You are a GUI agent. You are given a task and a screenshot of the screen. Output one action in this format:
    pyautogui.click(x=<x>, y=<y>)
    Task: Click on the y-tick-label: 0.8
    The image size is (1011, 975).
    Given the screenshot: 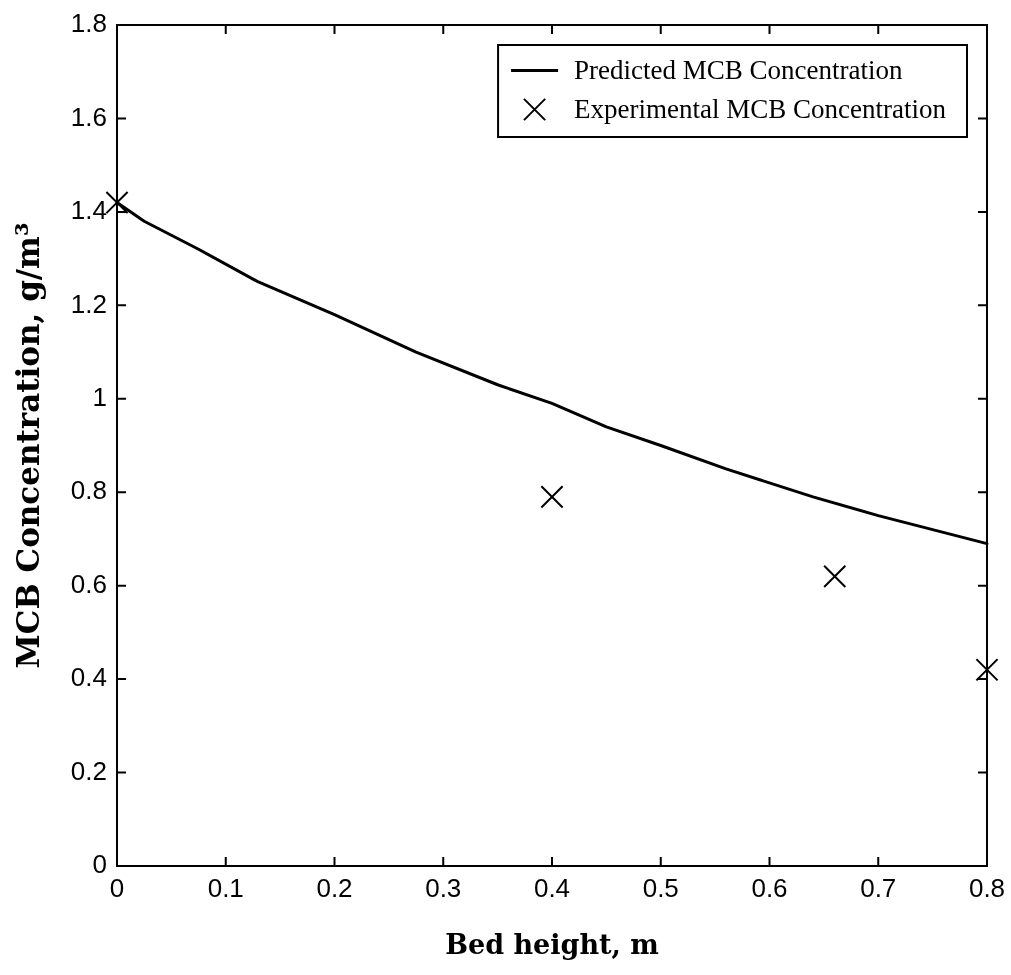 What is the action you would take?
    pyautogui.click(x=88, y=490)
    